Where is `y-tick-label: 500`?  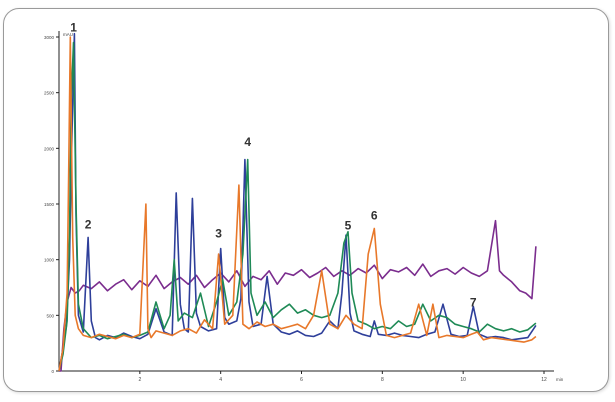 y-tick-label: 500 is located at coordinates (50, 315).